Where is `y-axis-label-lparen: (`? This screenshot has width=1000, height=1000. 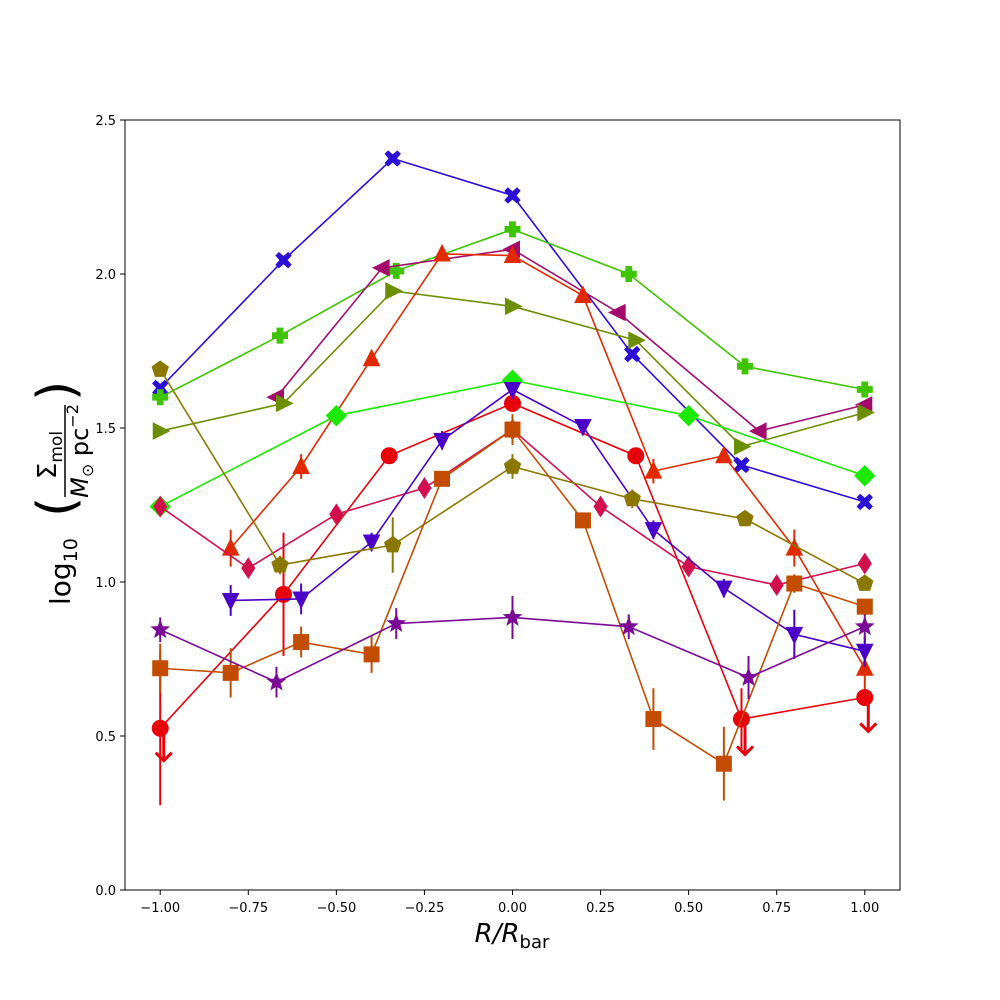 y-axis-label-lparen: ( is located at coordinates (57, 507).